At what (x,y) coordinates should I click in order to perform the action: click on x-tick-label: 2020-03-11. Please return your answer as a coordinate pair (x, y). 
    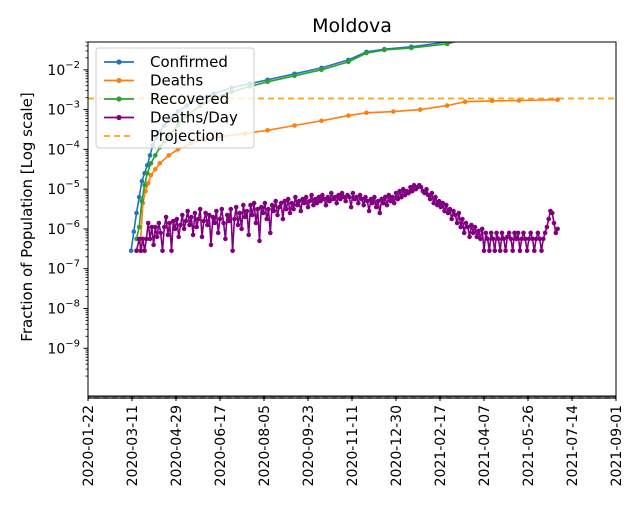
    Looking at the image, I should click on (133, 445).